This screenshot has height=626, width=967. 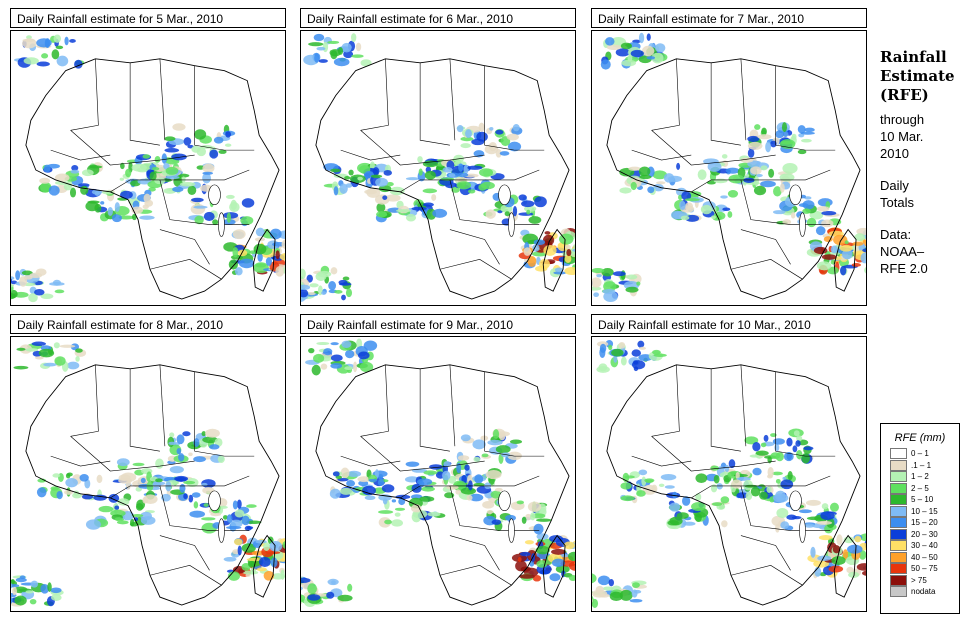 What do you see at coordinates (917, 76) in the screenshot?
I see `sidebar-title-line2: Estimate` at bounding box center [917, 76].